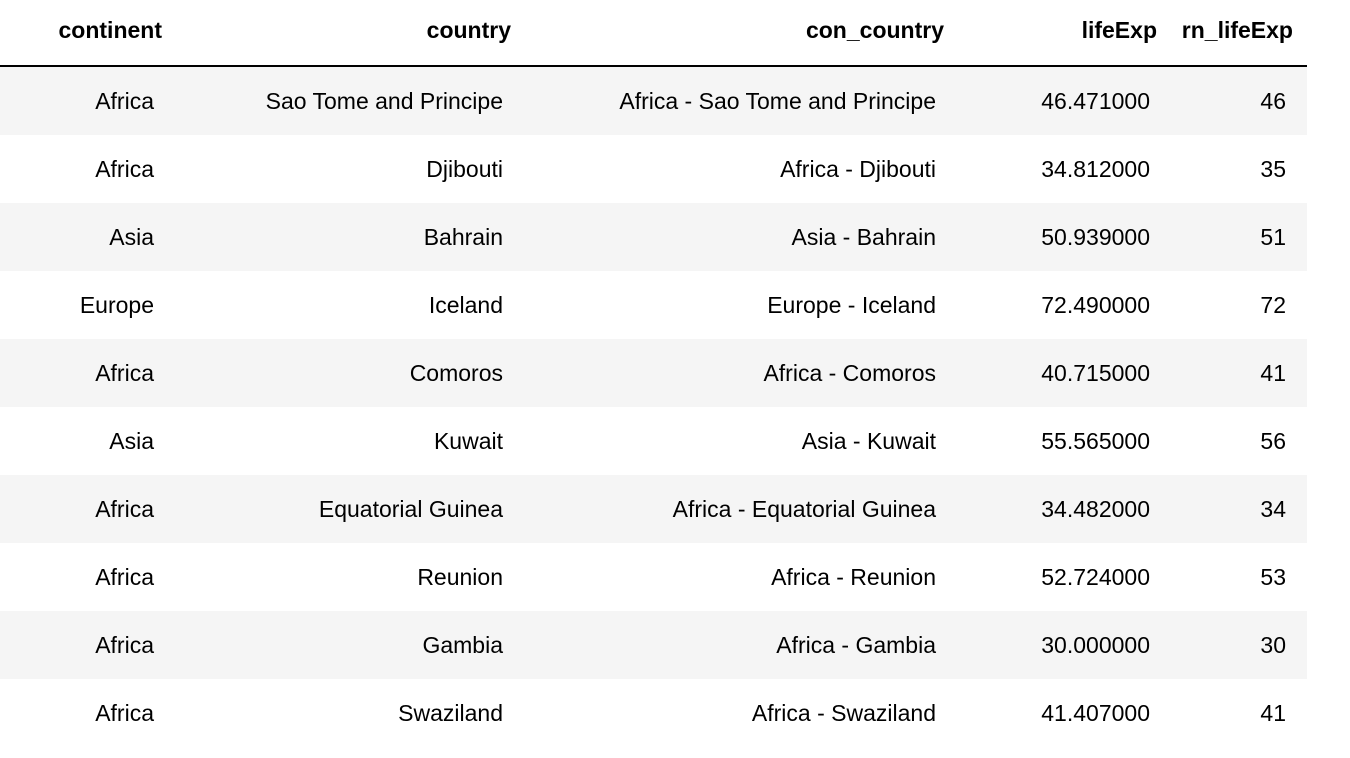 Image resolution: width=1350 pixels, height=758 pixels. What do you see at coordinates (863, 236) in the screenshot?
I see `cell-con-country: Asia - Bahrain` at bounding box center [863, 236].